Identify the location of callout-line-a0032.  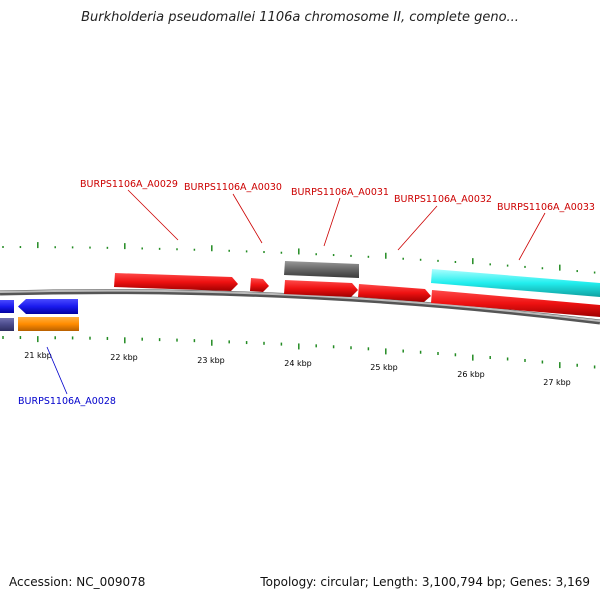
(417, 228).